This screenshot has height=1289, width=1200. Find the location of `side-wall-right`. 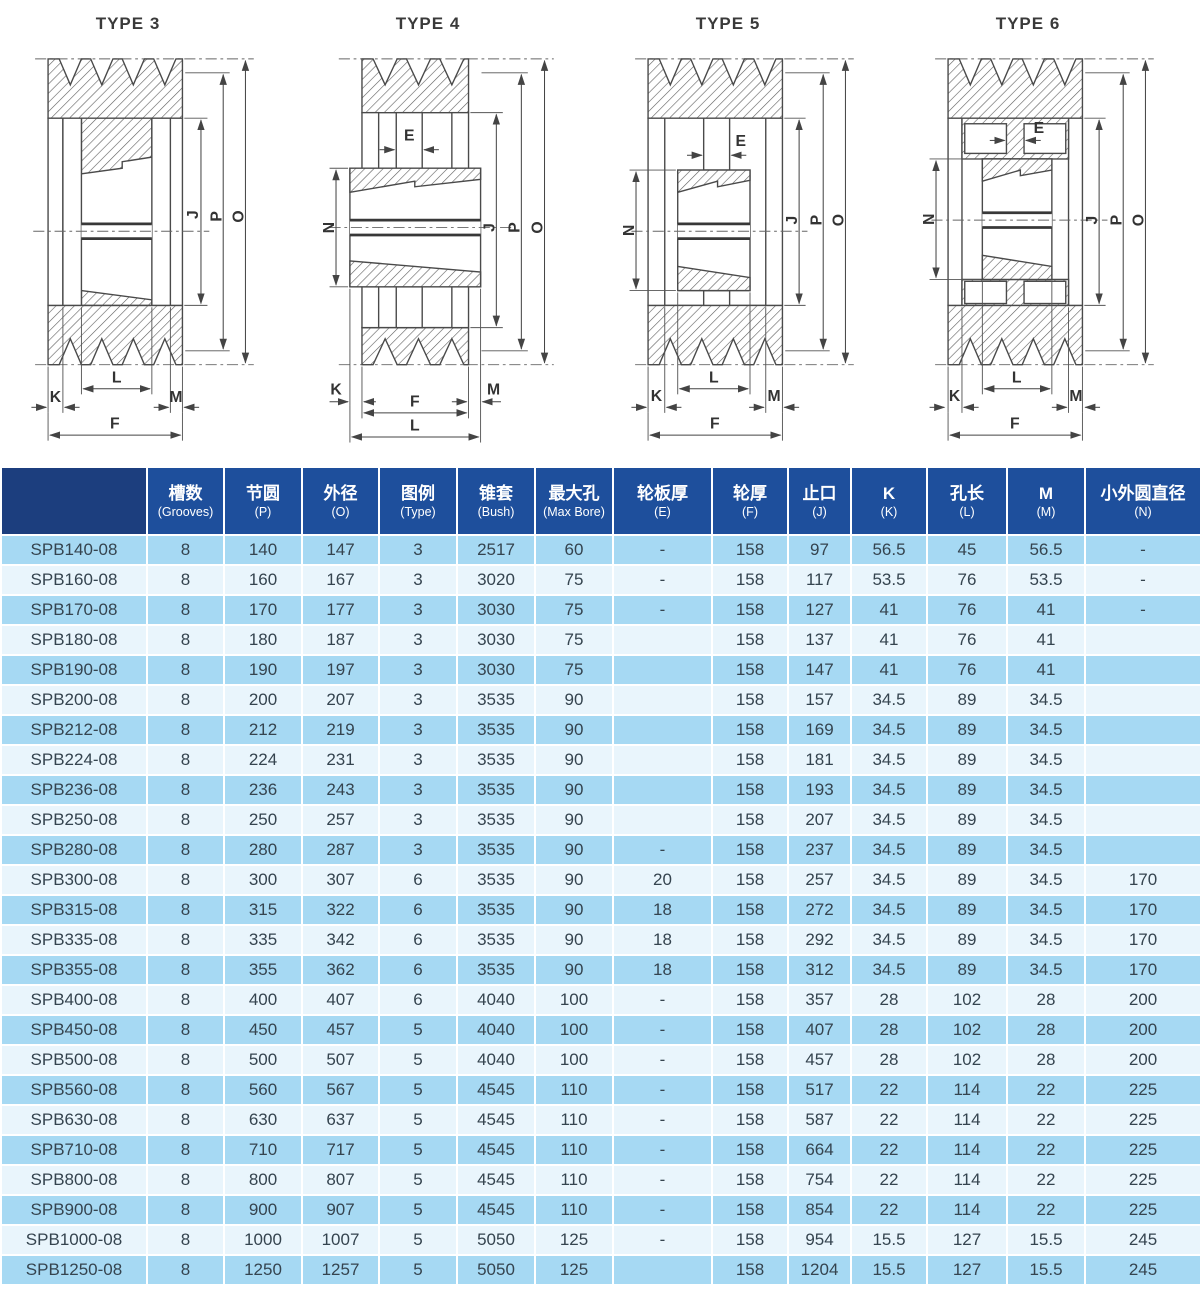

side-wall-right is located at coordinates (774, 212).